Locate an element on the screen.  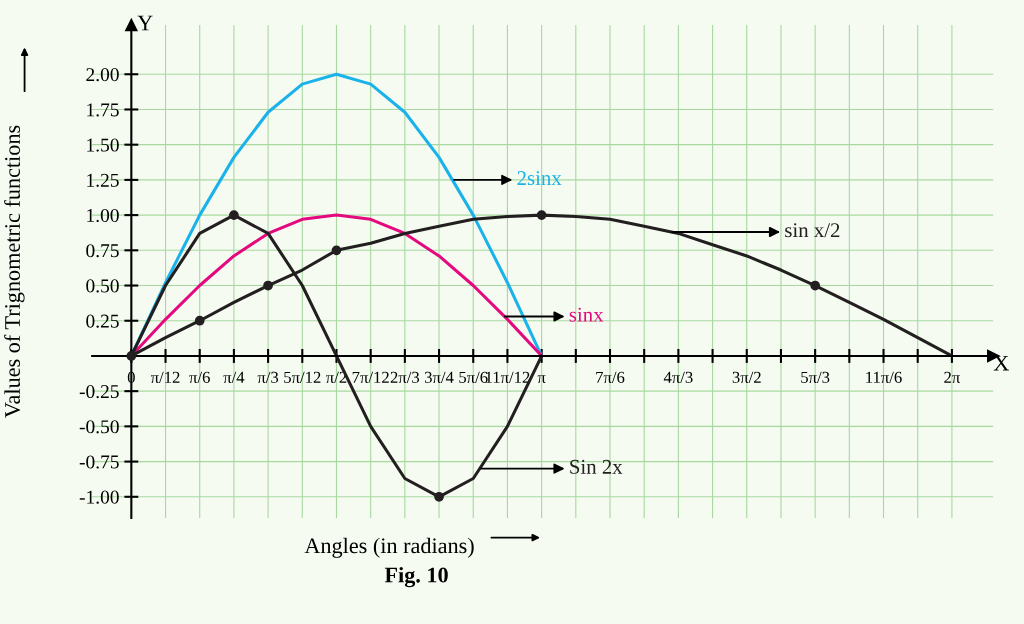
x-tick-label: 11π/12 is located at coordinates (508, 377).